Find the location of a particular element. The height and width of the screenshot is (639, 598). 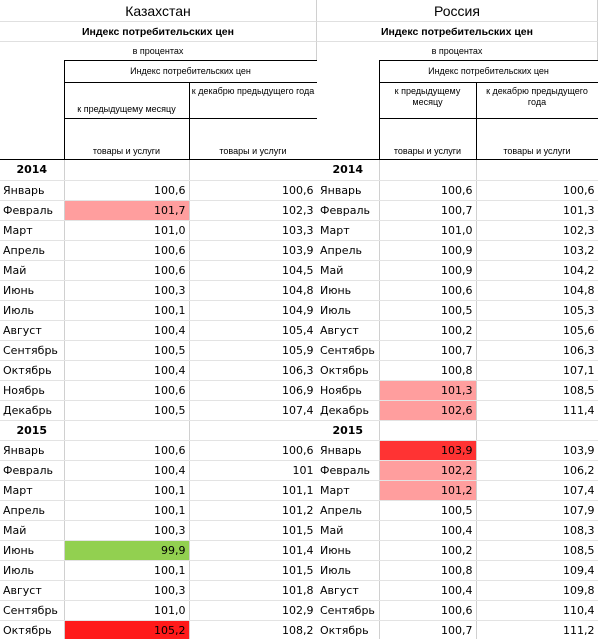

table-row: Август 100,3 101,8 is located at coordinates (158, 590).